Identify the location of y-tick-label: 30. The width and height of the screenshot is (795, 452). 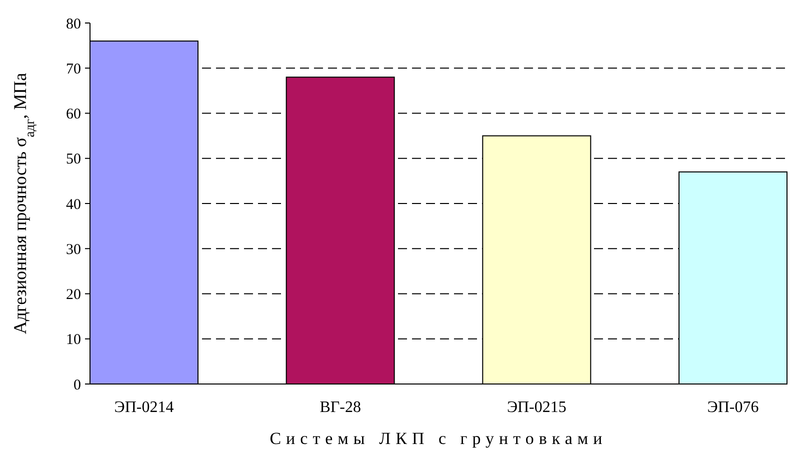
(73, 250).